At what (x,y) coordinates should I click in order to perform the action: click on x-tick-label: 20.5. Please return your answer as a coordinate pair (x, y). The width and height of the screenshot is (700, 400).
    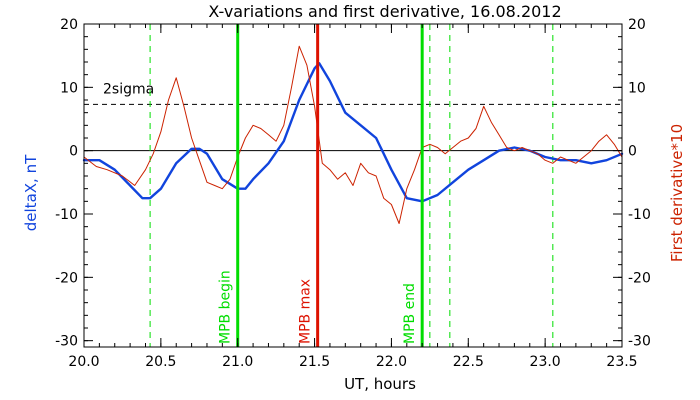
    Looking at the image, I should click on (160, 362).